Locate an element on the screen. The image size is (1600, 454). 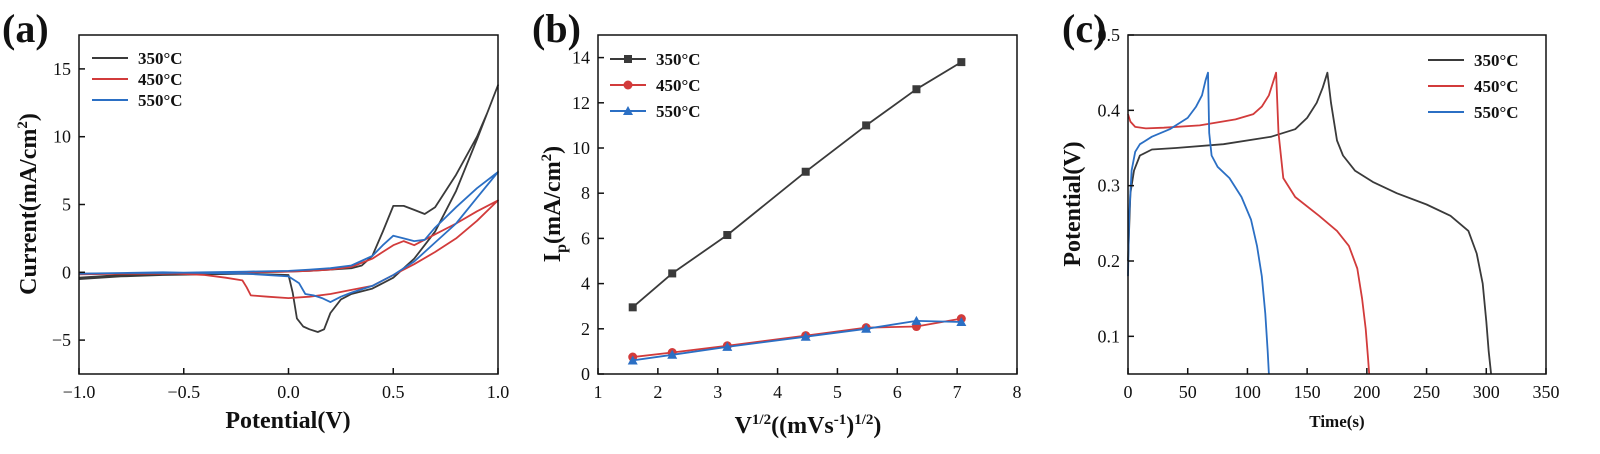
panel-c-letter: (c) is located at coordinates (1084, 28).